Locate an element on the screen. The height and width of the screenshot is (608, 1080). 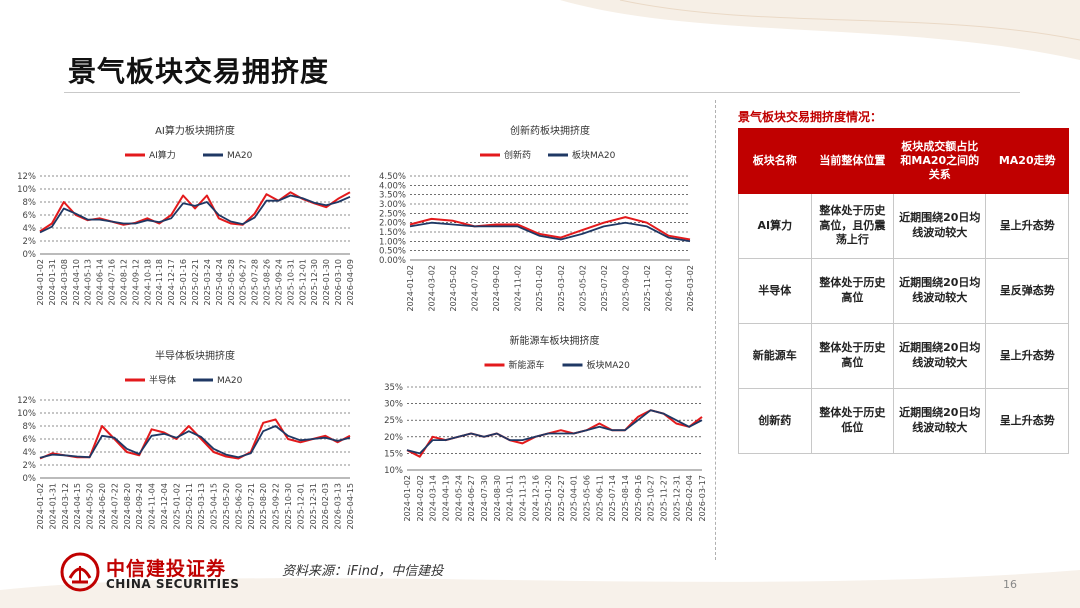
x-tick-label: 2024-05-24 is located at coordinates (458, 498).